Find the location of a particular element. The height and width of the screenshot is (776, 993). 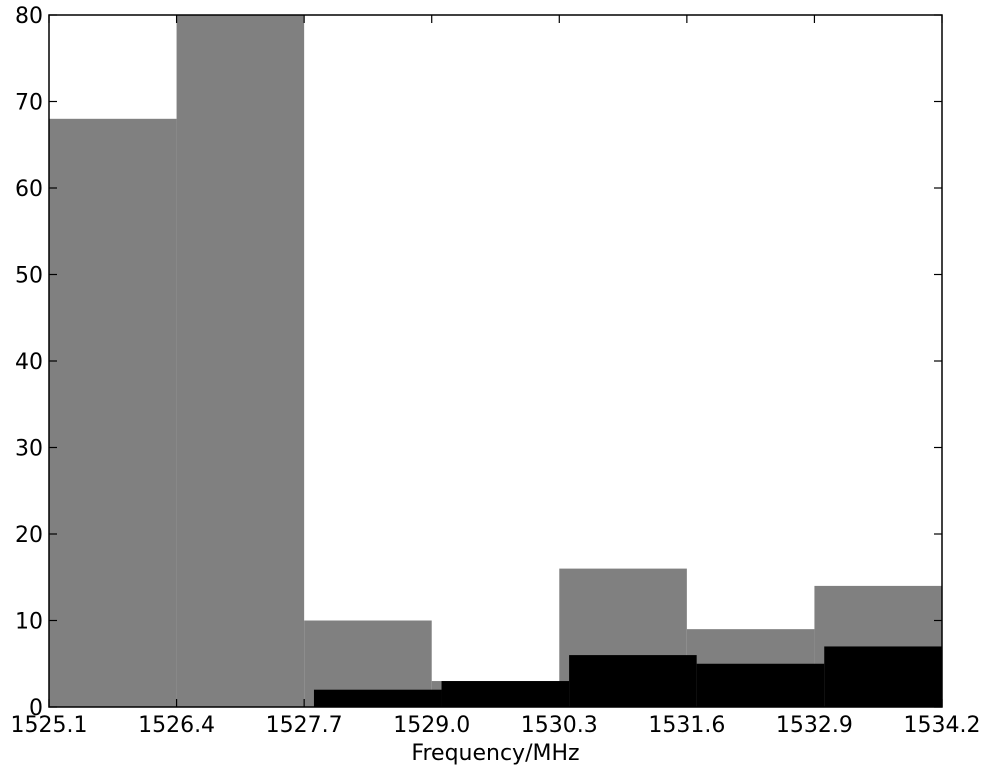

x-tick-label: 1529.0 is located at coordinates (431, 725).